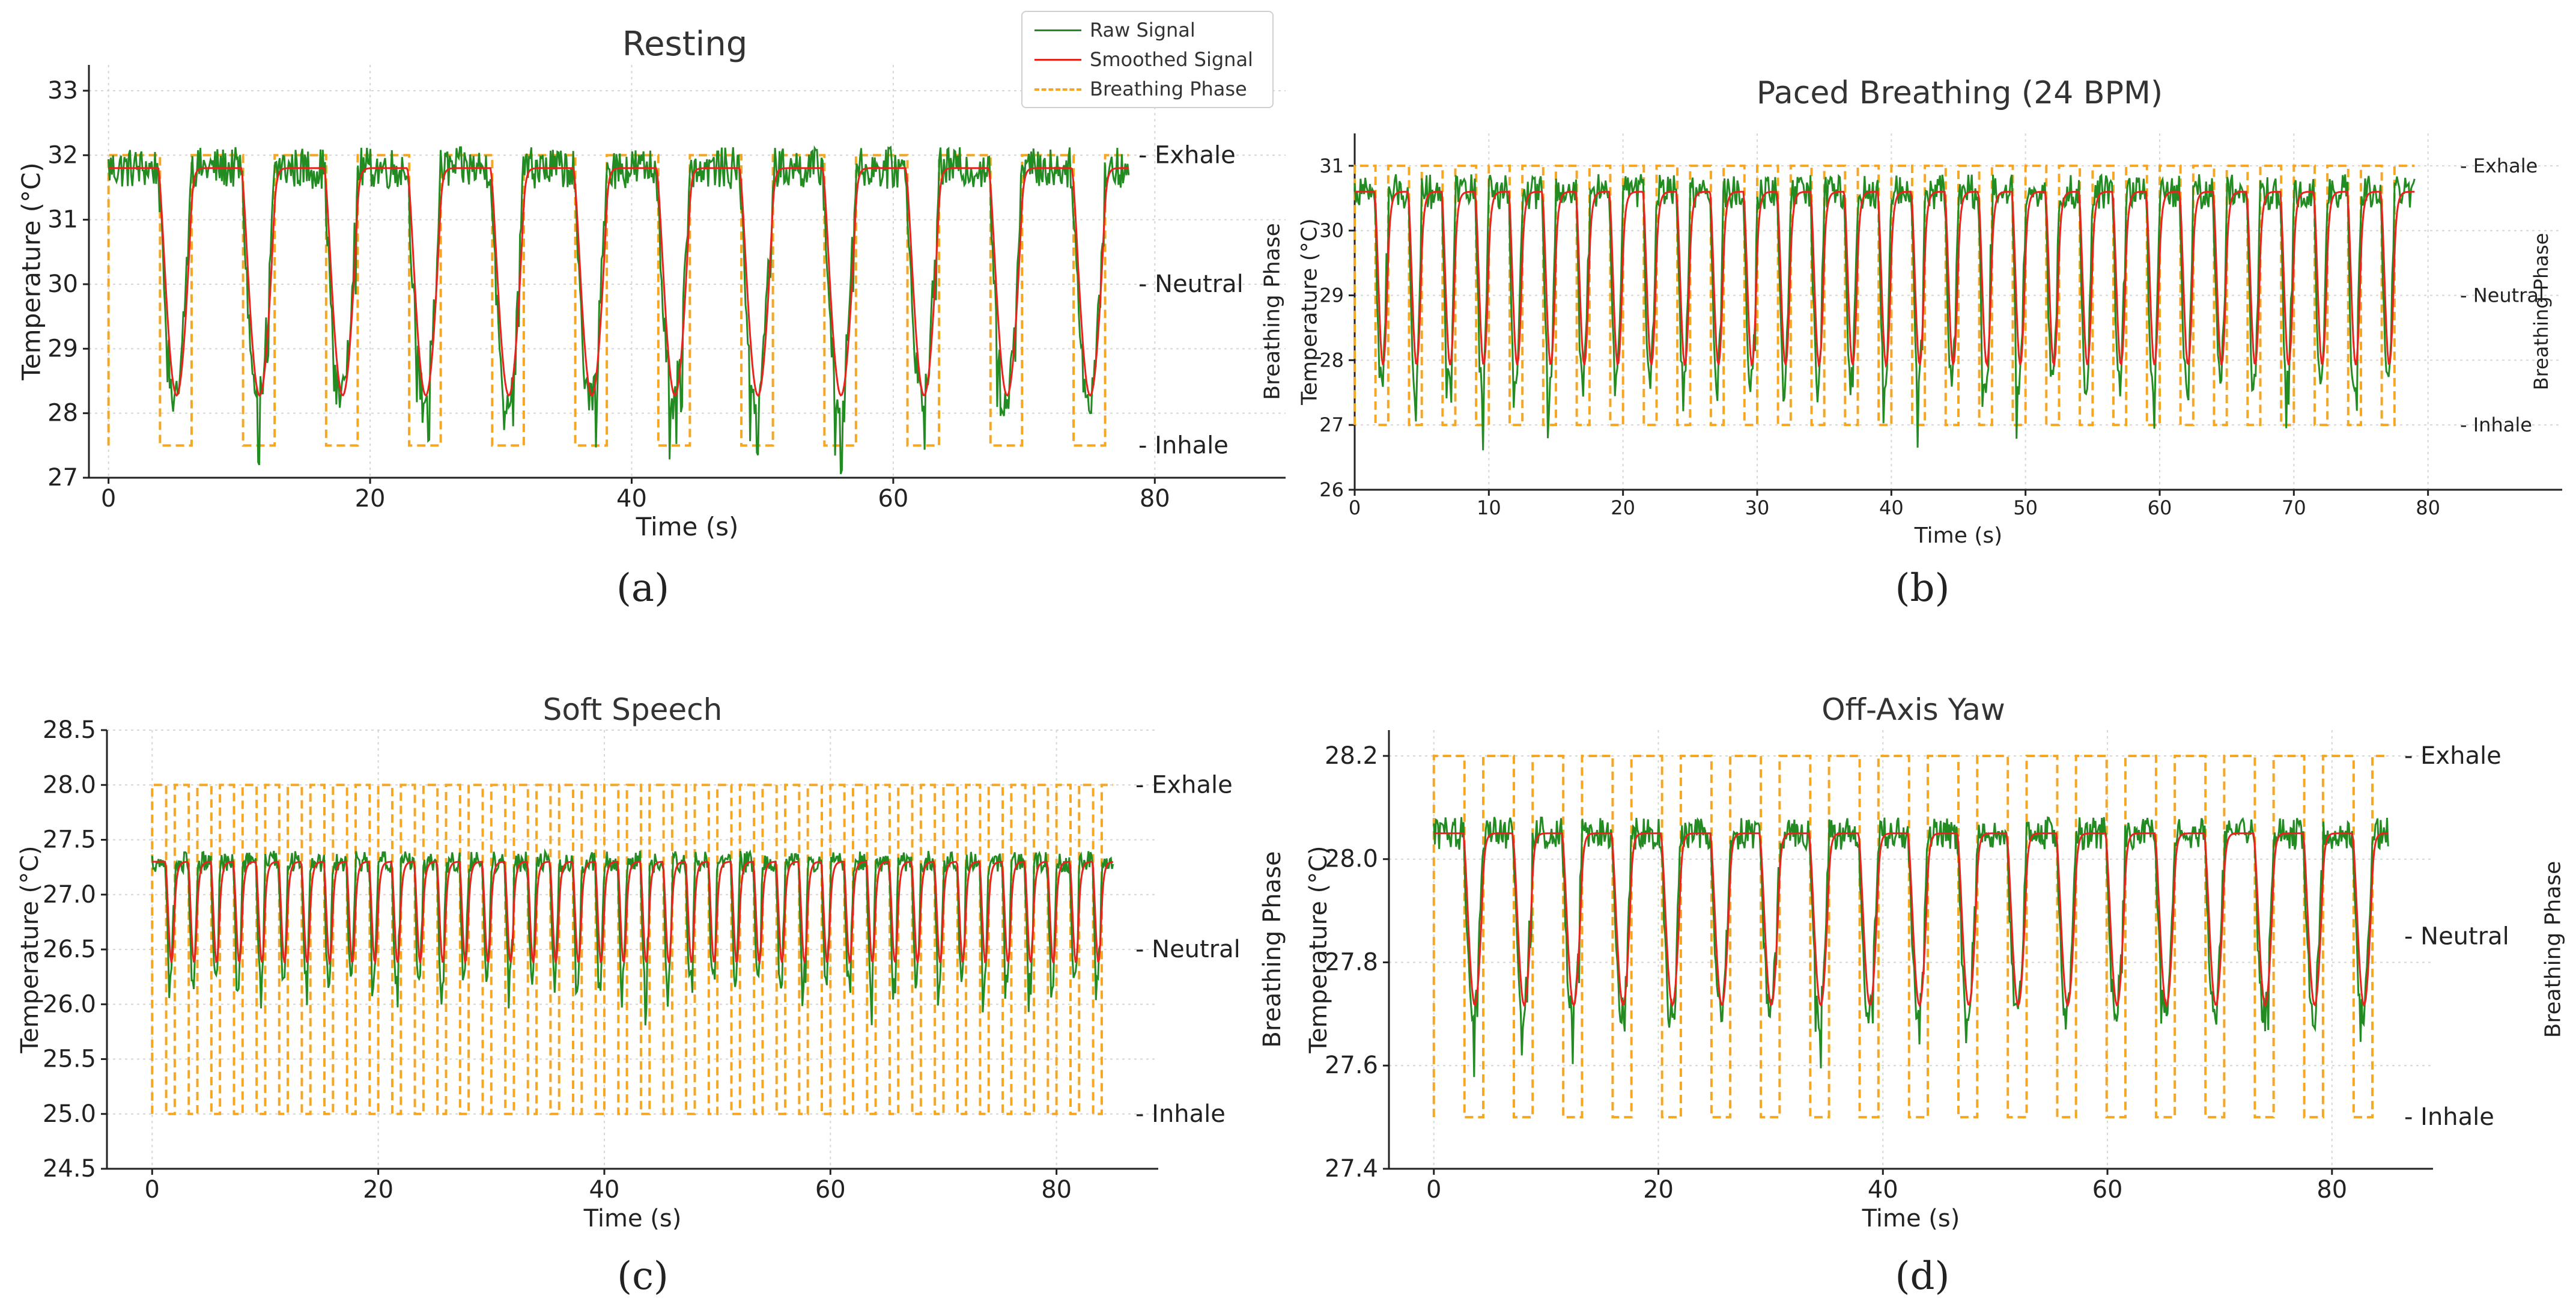  What do you see at coordinates (69, 950) in the screenshot?
I see `y-tick-label: 26.5` at bounding box center [69, 950].